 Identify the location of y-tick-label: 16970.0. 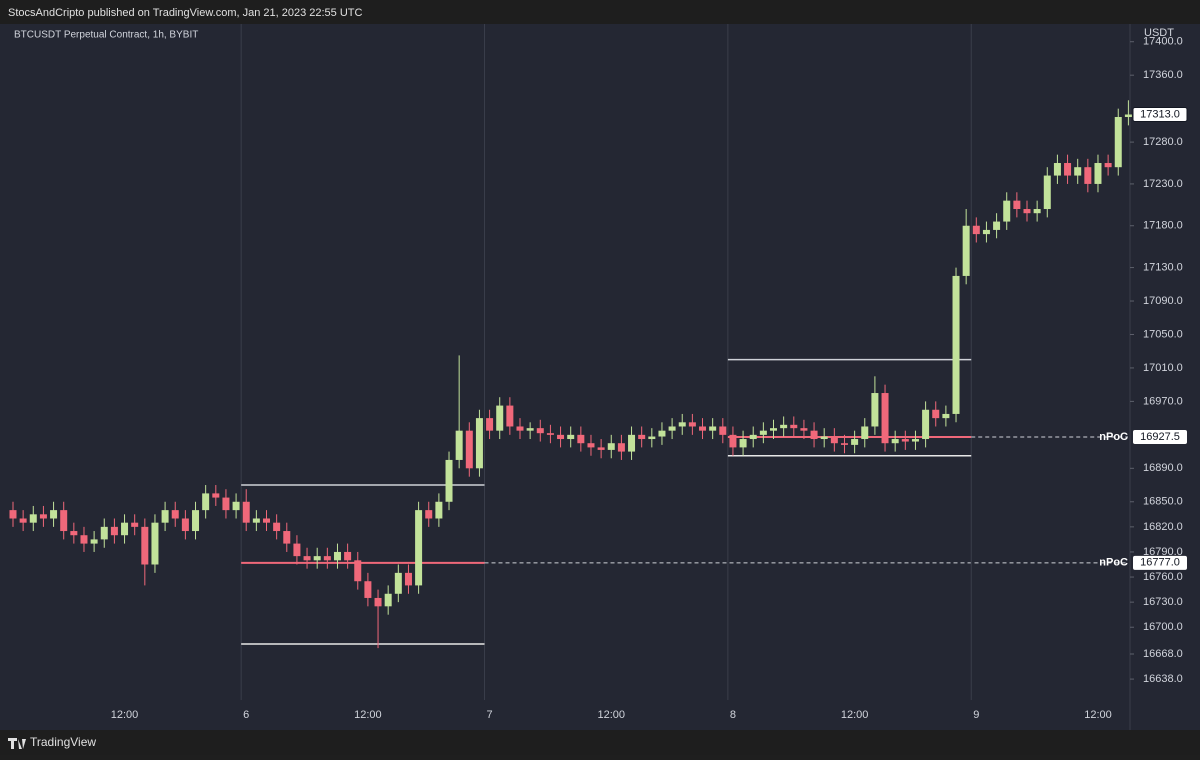
(1163, 401).